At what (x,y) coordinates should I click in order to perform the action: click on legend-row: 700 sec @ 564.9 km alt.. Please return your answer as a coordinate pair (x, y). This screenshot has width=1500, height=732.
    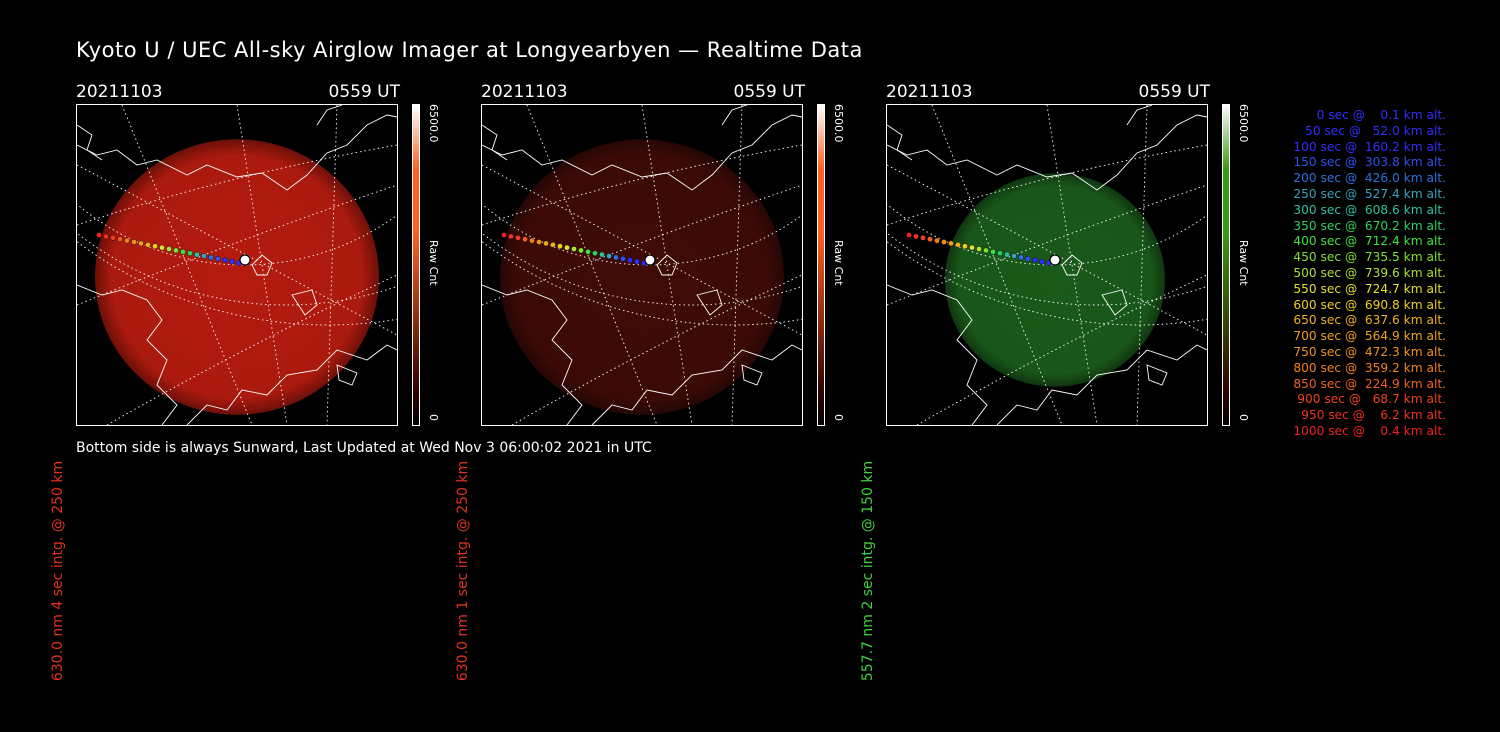
    Looking at the image, I should click on (1367, 336).